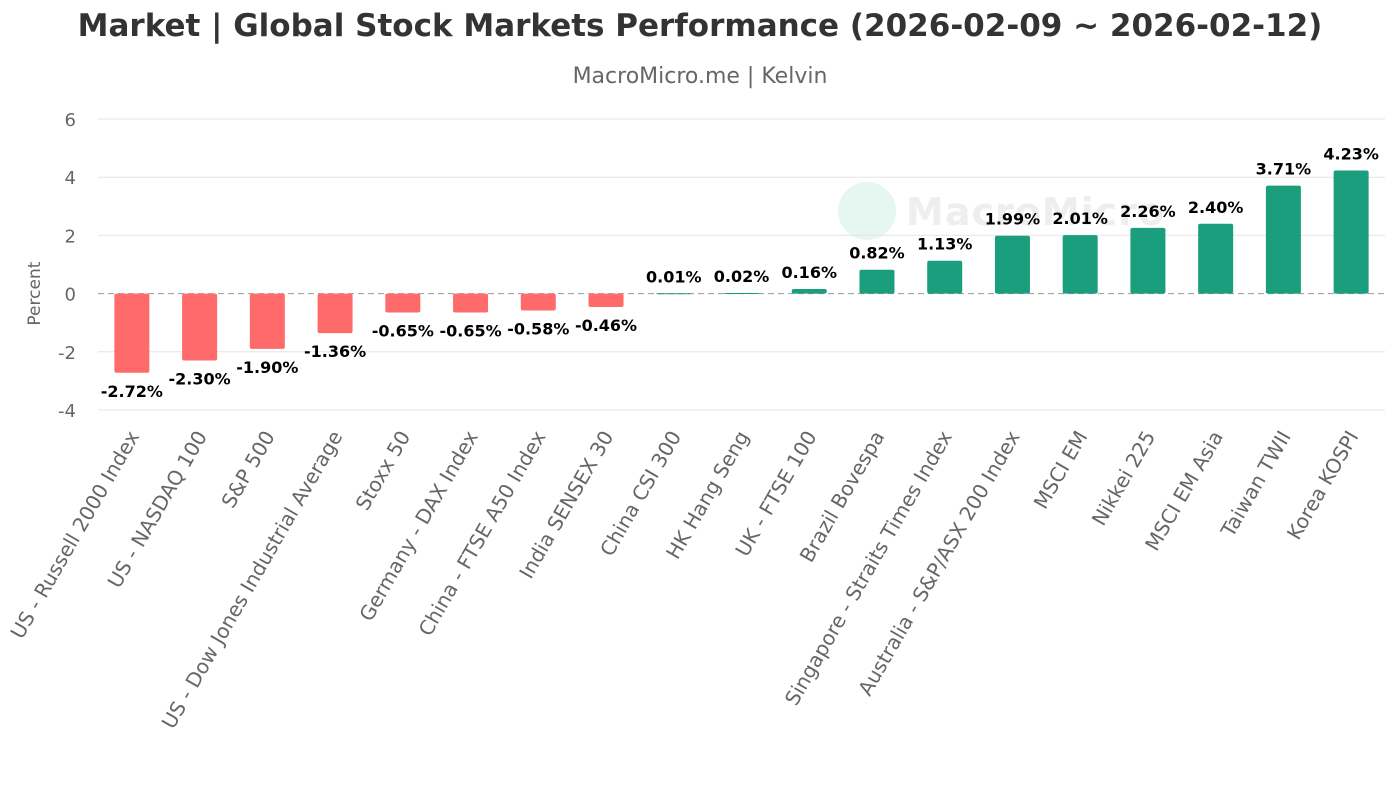 This screenshot has height=787, width=1400. What do you see at coordinates (267, 367) in the screenshot?
I see `data-label: -1.90%` at bounding box center [267, 367].